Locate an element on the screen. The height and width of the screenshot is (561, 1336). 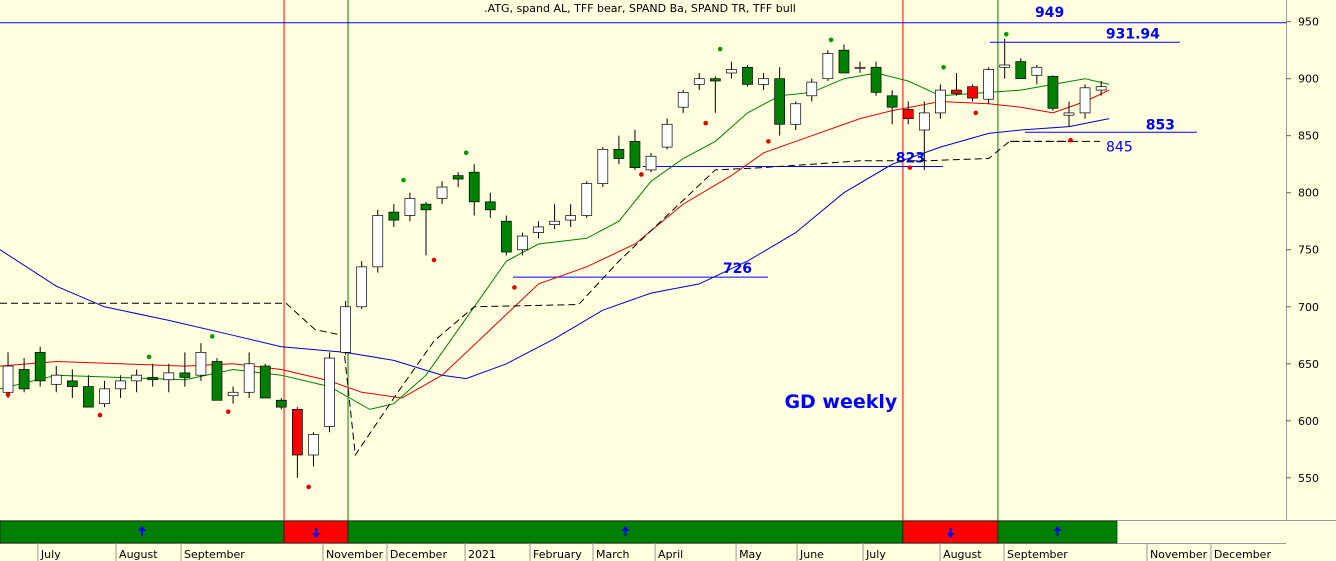
y-tick-label: 700 is located at coordinates (1308, 307).